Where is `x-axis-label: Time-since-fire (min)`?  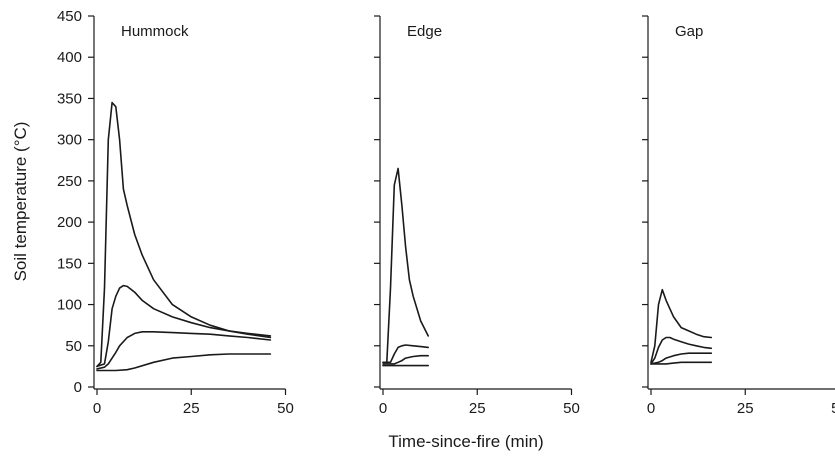
x-axis-label: Time-since-fire (min) is located at coordinates (465, 441).